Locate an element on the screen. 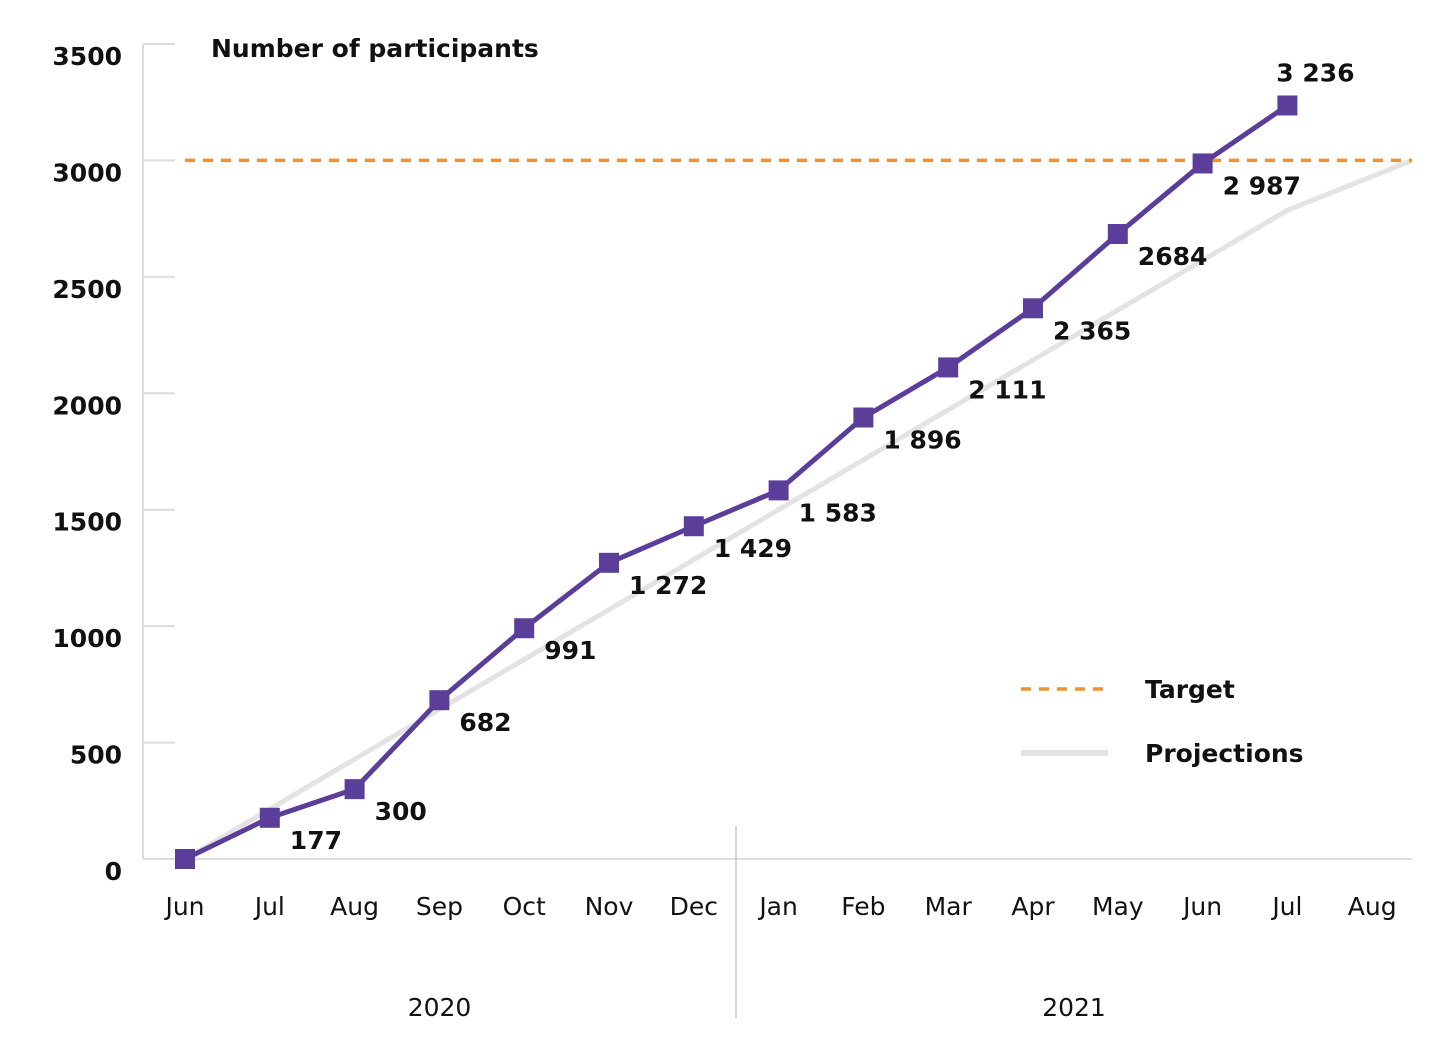 The width and height of the screenshot is (1441, 1058). data-label: 3 236 is located at coordinates (1315, 72).